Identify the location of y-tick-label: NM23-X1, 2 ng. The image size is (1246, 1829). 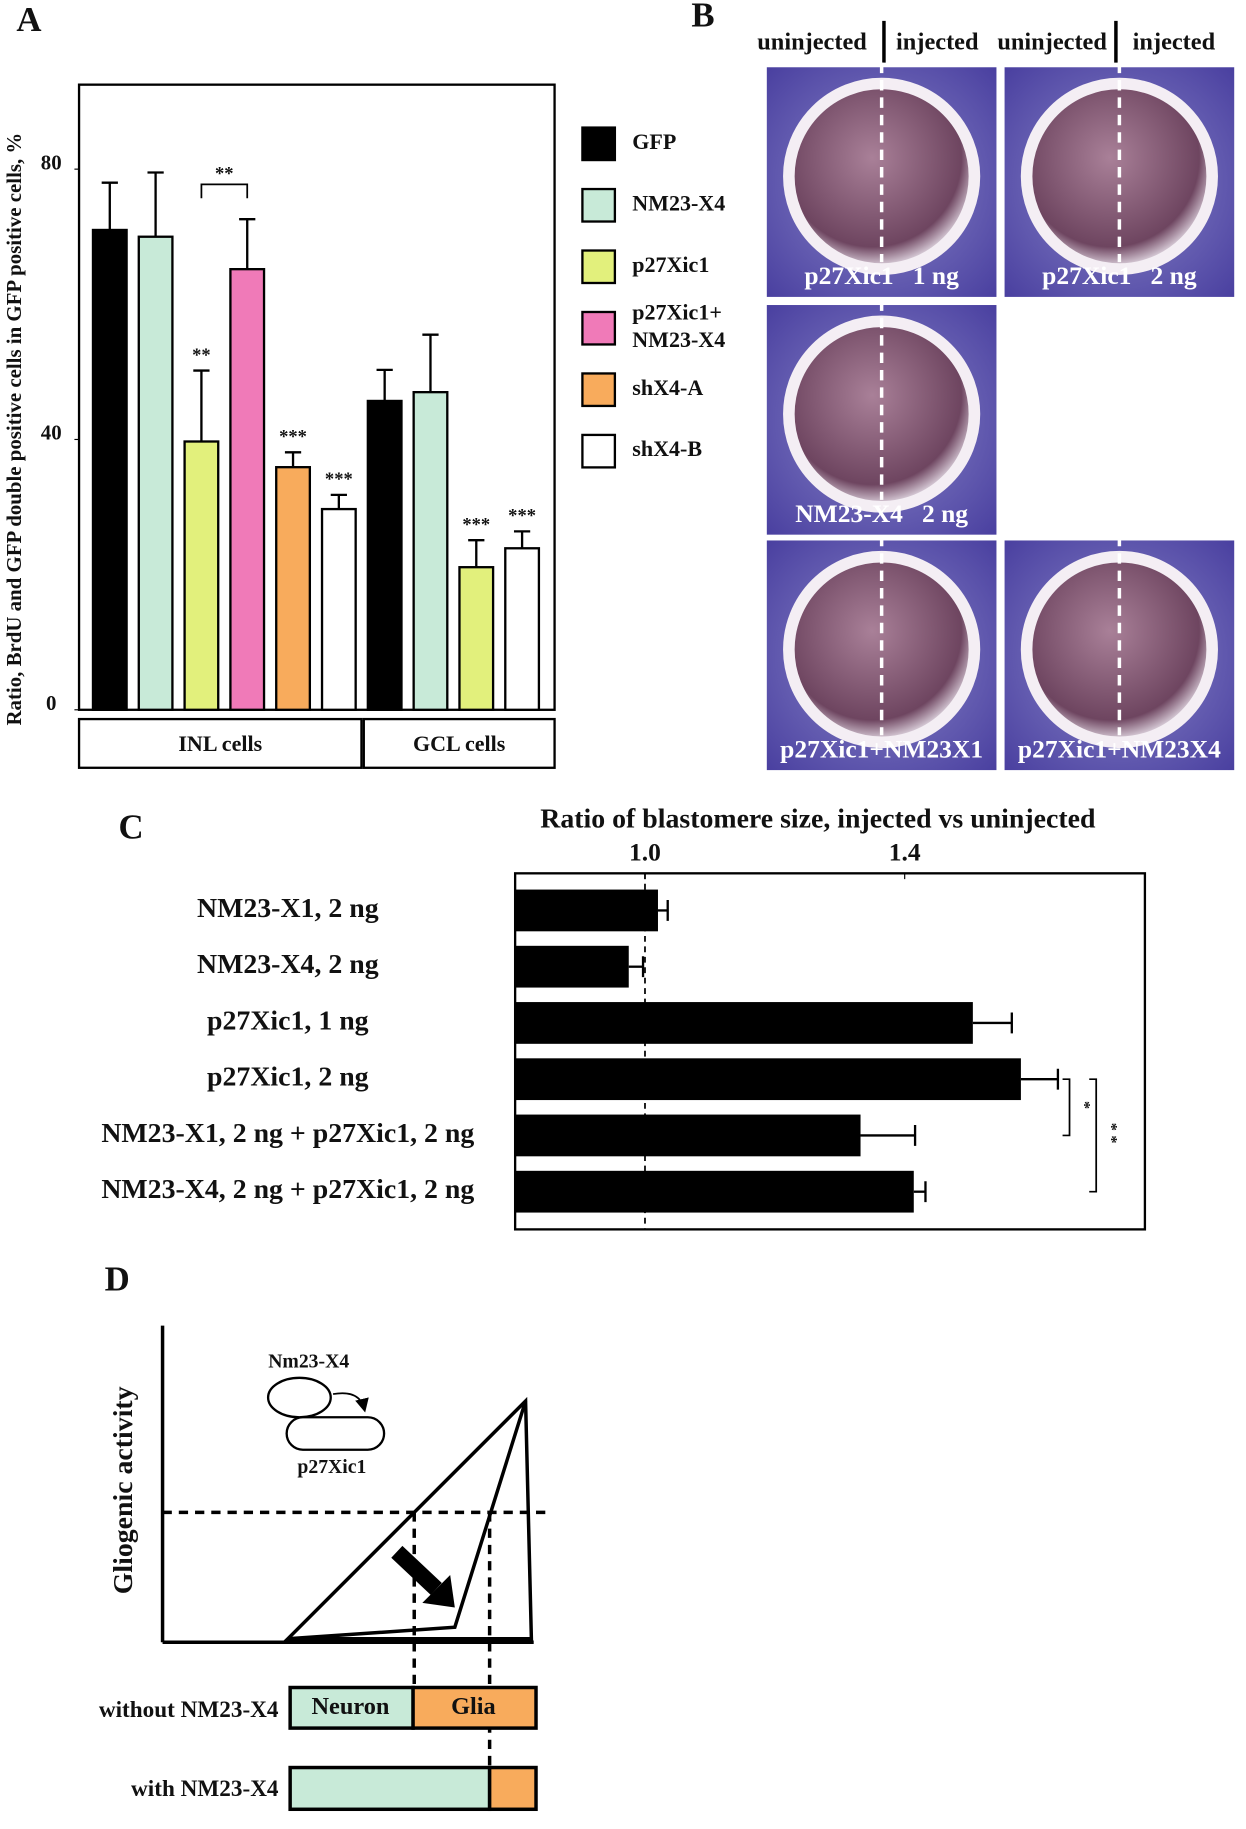
(288, 908).